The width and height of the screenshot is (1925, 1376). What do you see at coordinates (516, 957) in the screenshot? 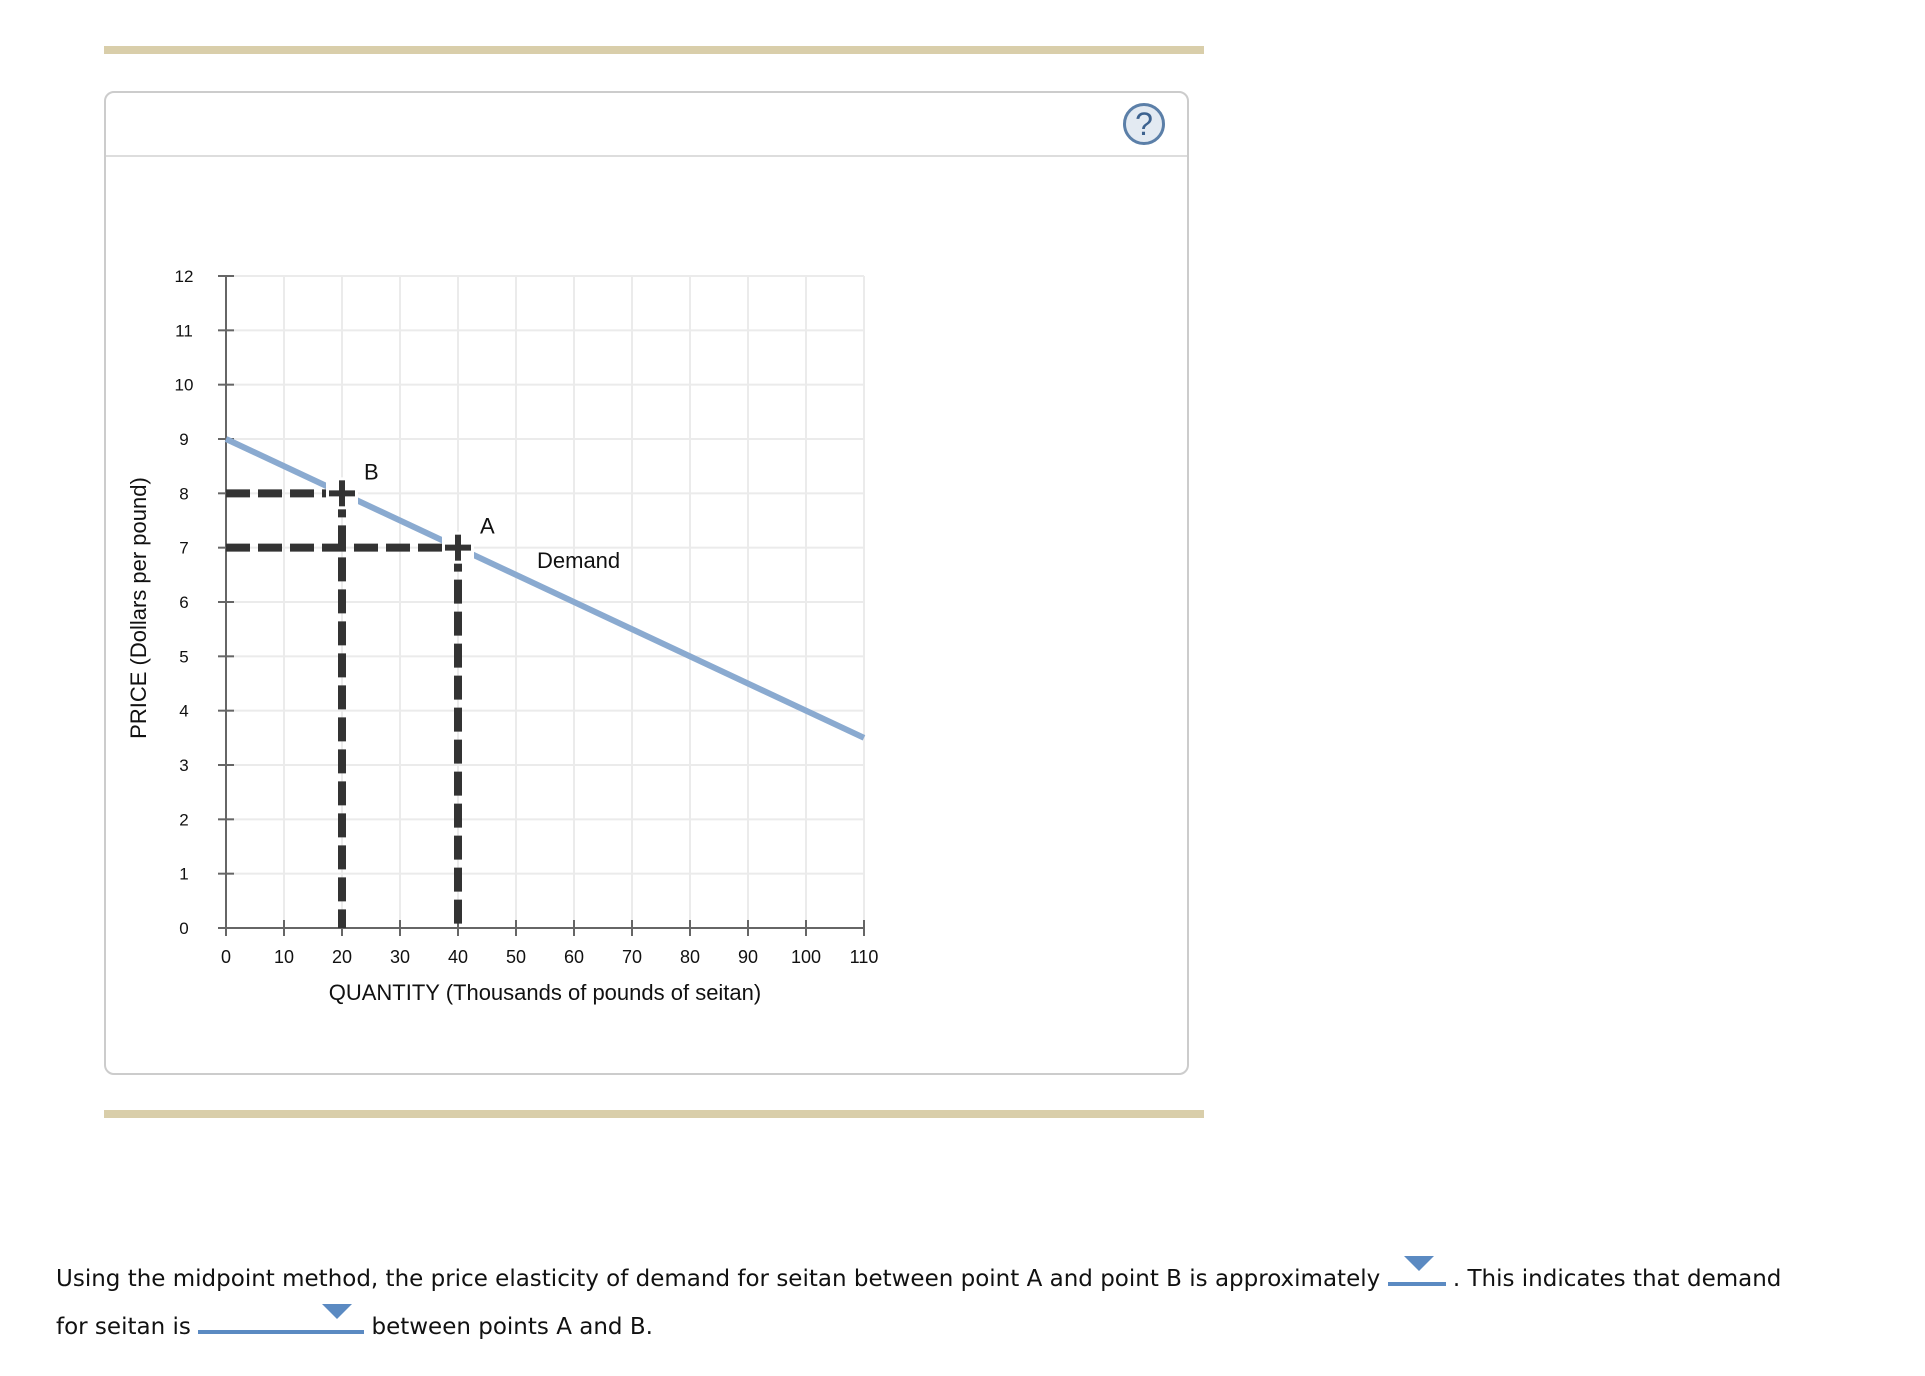
I see `x-tick-label: 50` at bounding box center [516, 957].